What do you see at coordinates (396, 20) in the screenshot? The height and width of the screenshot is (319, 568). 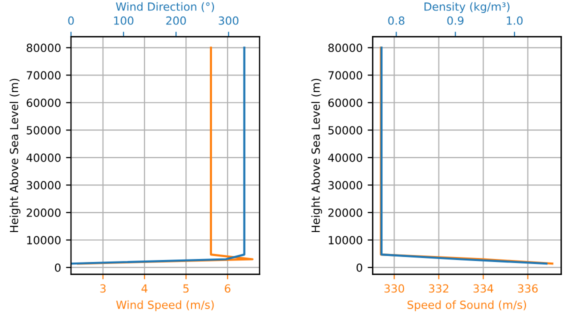 I see `x2-tick-label: 0.8` at bounding box center [396, 20].